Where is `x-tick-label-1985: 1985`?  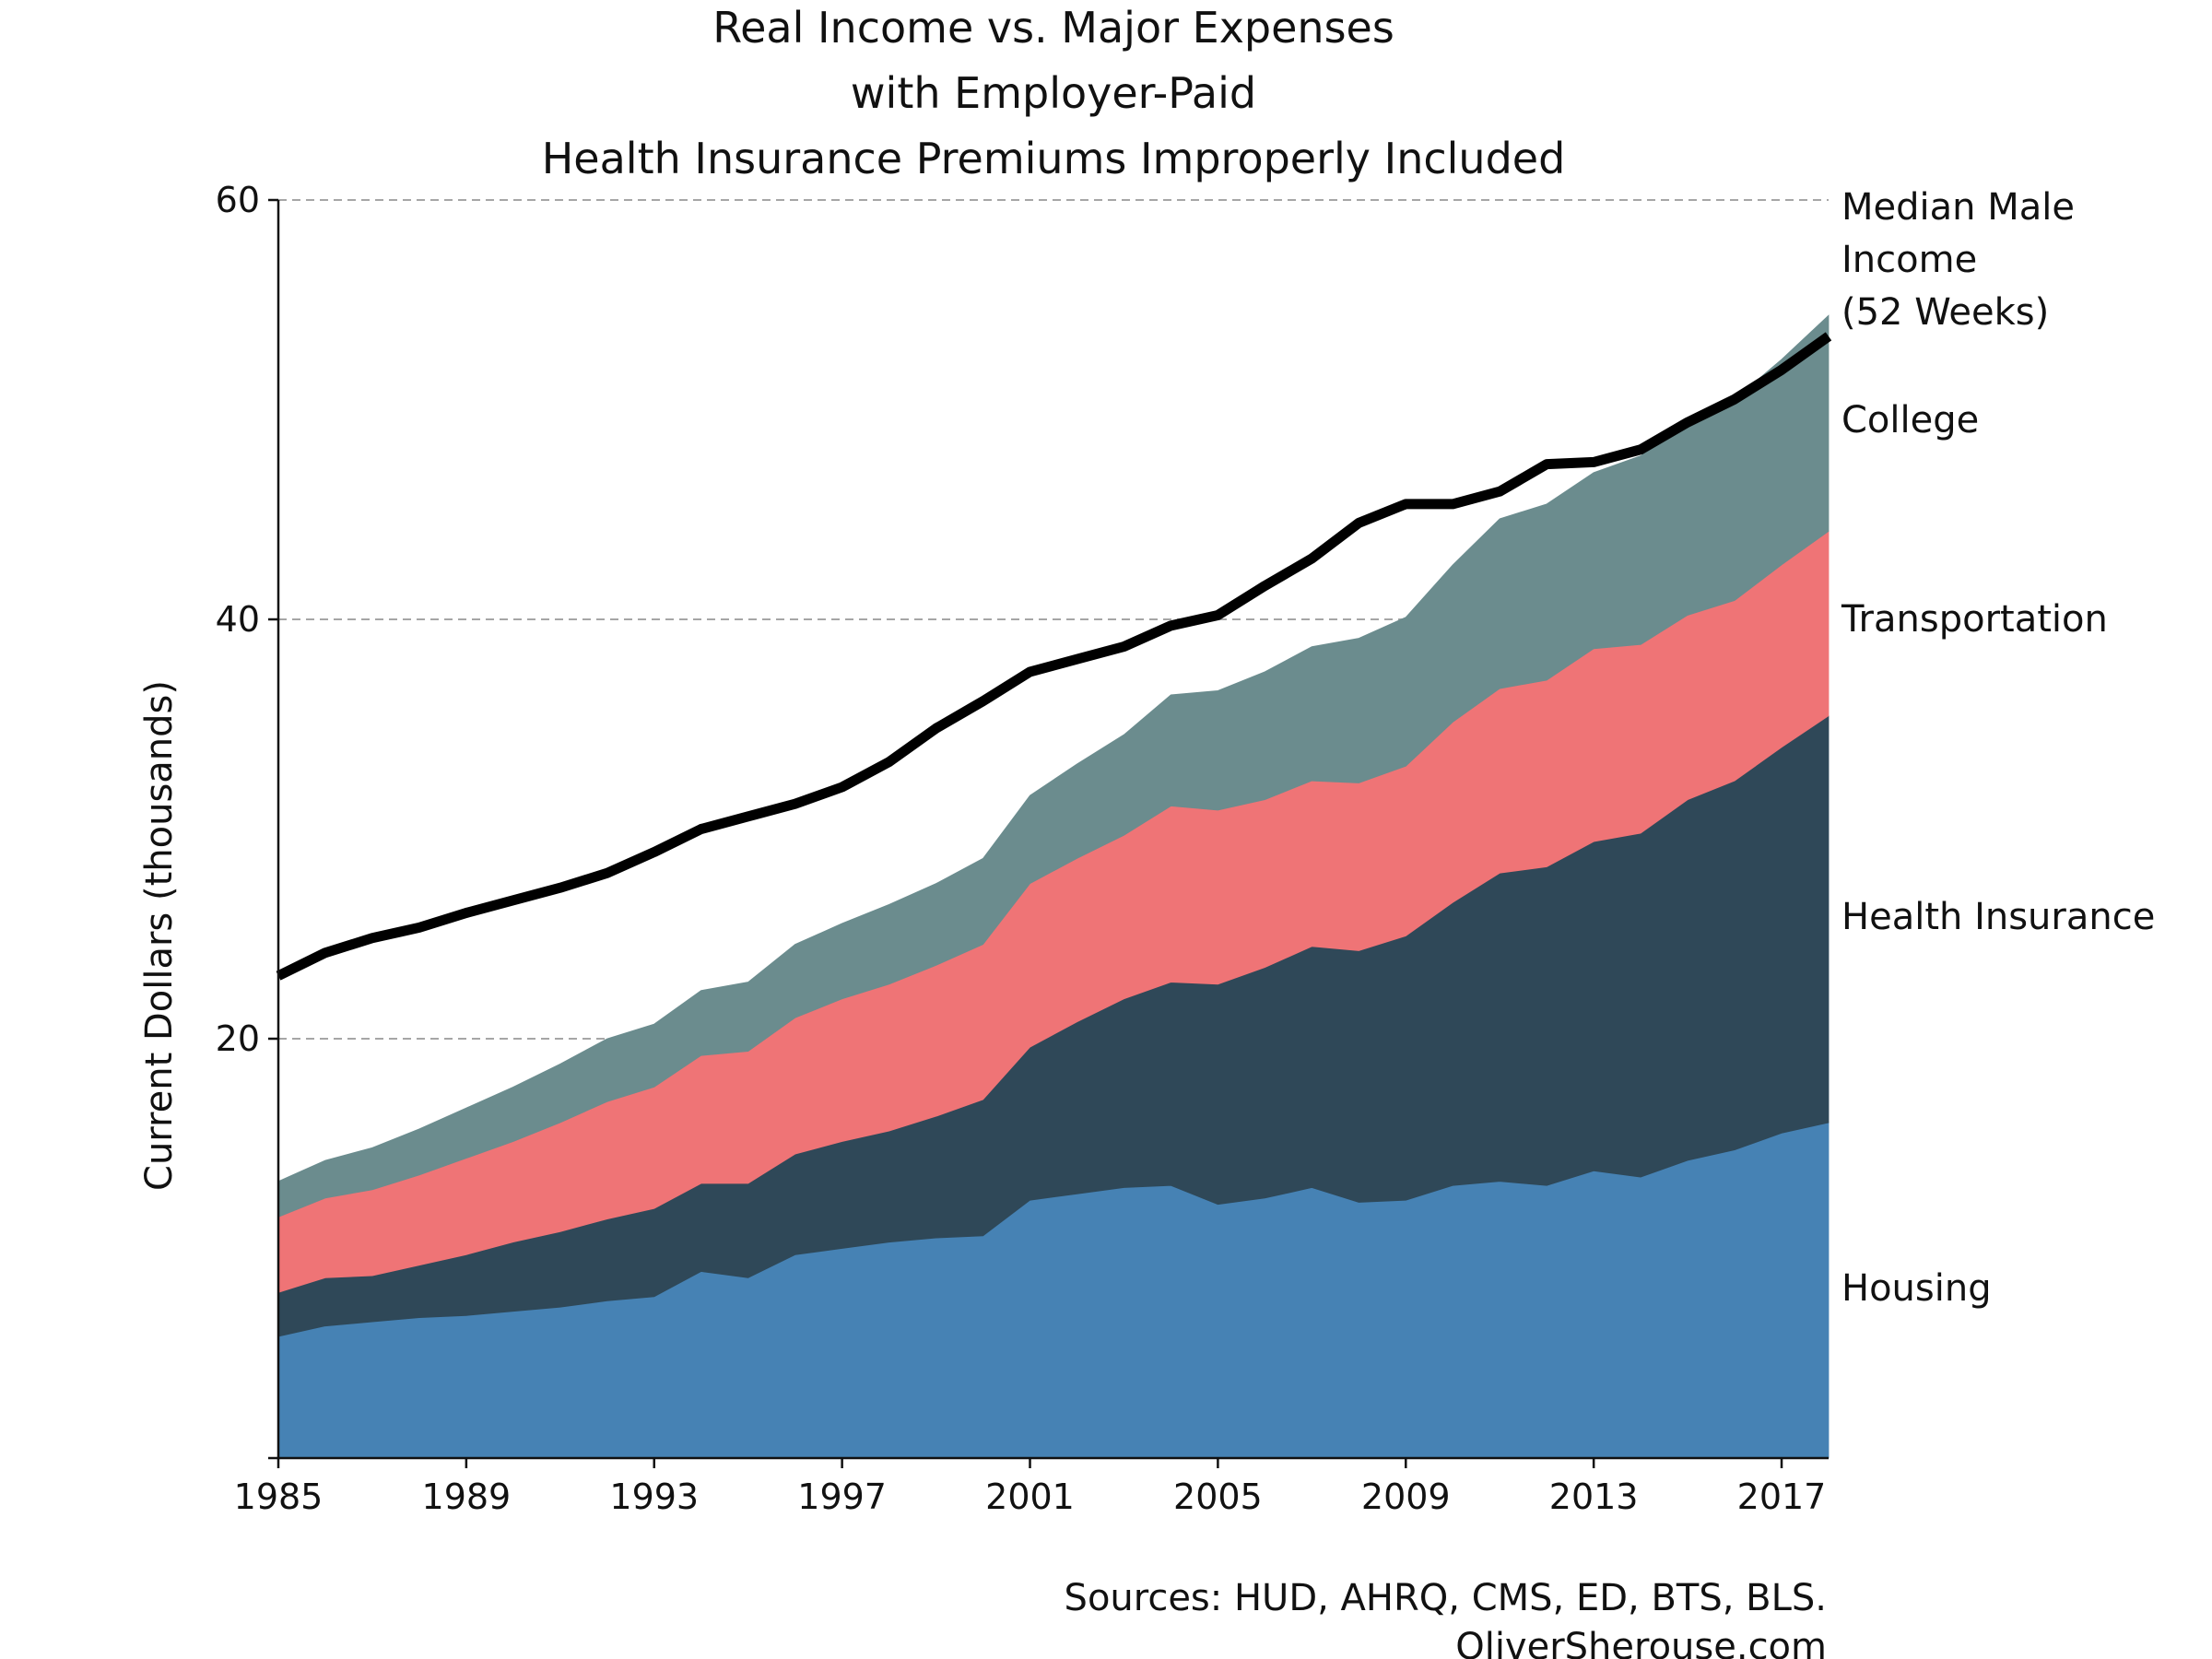 x-tick-label-1985: 1985 is located at coordinates (279, 1497).